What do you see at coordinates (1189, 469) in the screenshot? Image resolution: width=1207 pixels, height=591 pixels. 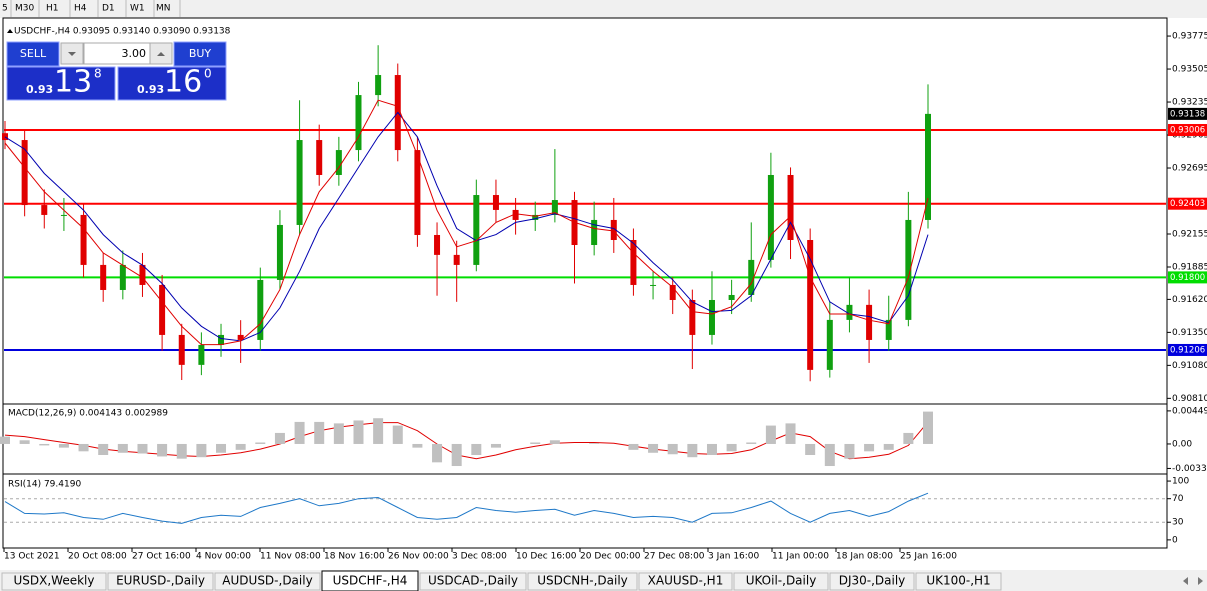 I see `y-tick-label: -0.00333` at bounding box center [1189, 469].